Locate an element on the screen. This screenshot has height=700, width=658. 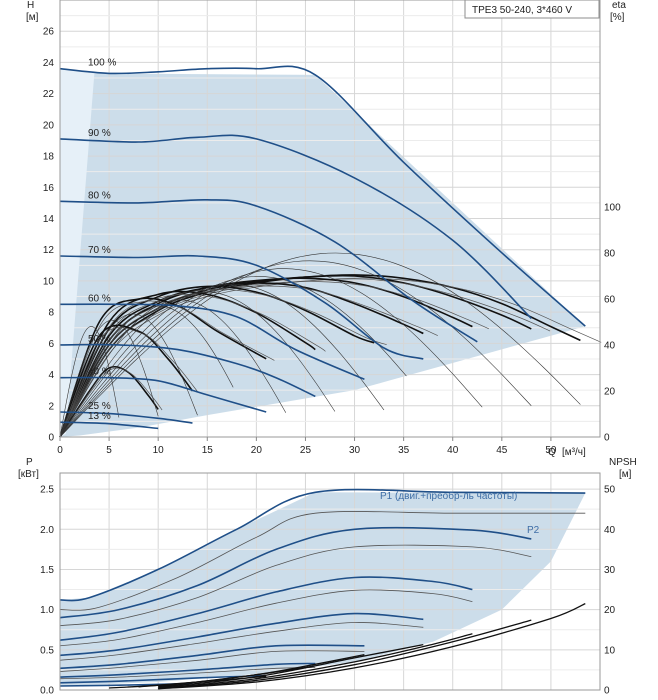
head-tick-label: 22 is located at coordinates (49, 94).